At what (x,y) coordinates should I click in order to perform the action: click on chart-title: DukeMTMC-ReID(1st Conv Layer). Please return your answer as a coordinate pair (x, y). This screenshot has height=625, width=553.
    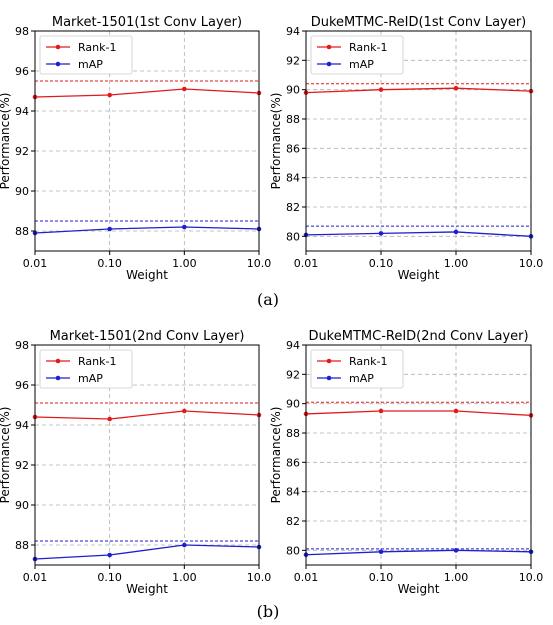
    Looking at the image, I should click on (419, 22).